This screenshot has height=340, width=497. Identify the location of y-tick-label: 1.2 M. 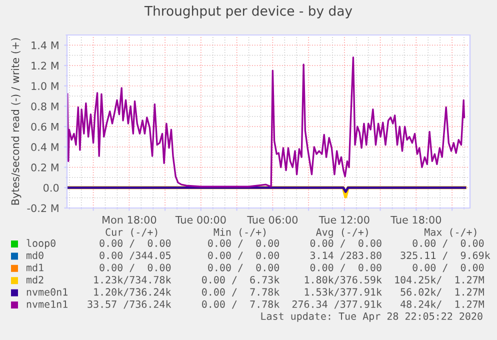
(45, 66).